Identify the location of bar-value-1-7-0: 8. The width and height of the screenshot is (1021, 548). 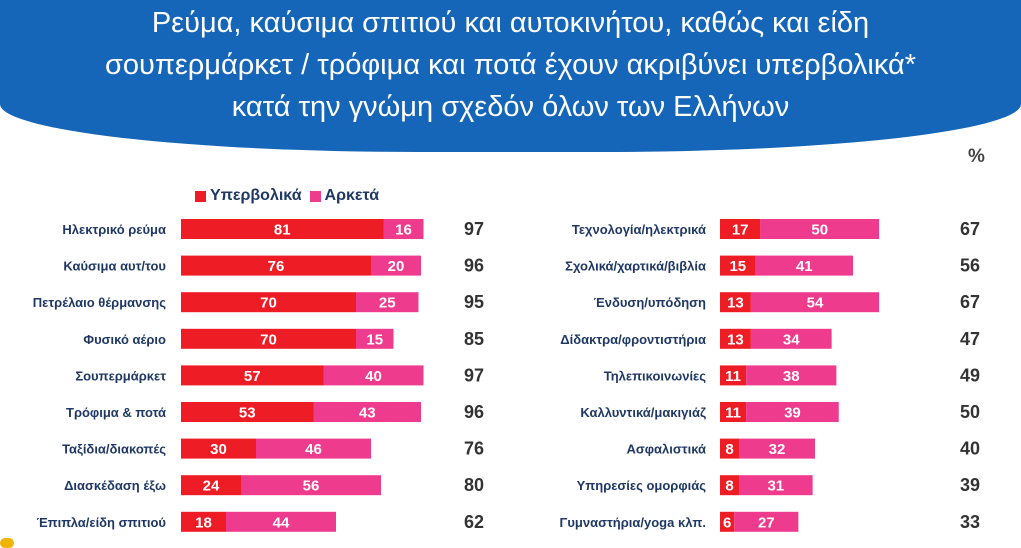
(729, 486).